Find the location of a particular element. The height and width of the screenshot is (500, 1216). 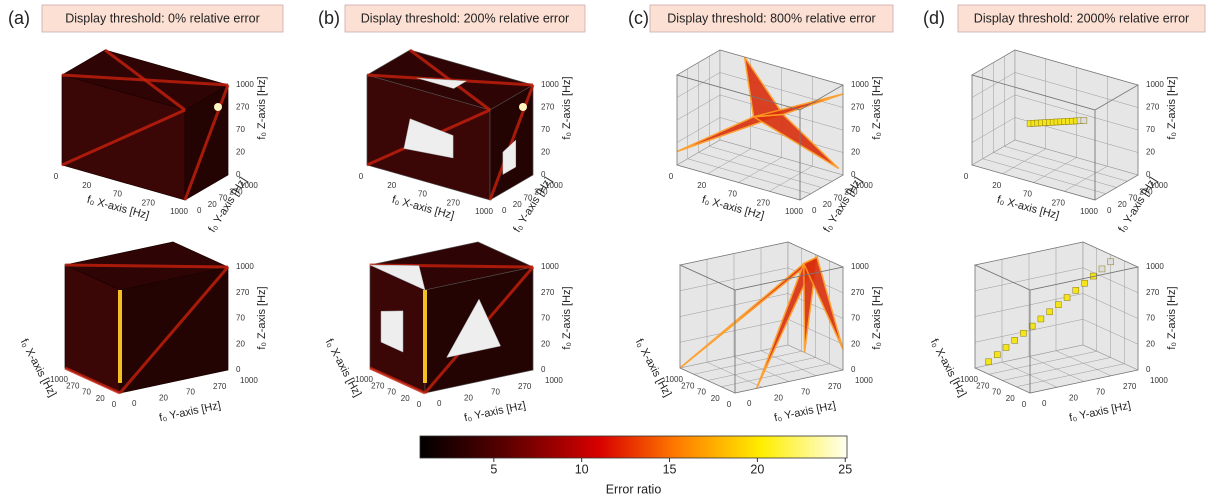

panel-label: (d) is located at coordinates (934, 18).